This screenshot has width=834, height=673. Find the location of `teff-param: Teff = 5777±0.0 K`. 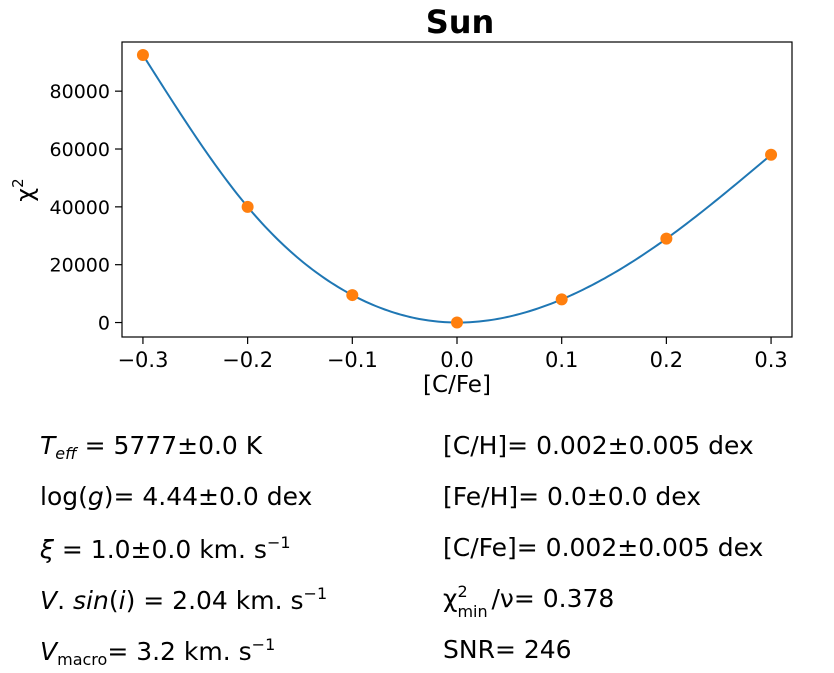

teff-param: Teff = 5777±0.0 K is located at coordinates (151, 447).